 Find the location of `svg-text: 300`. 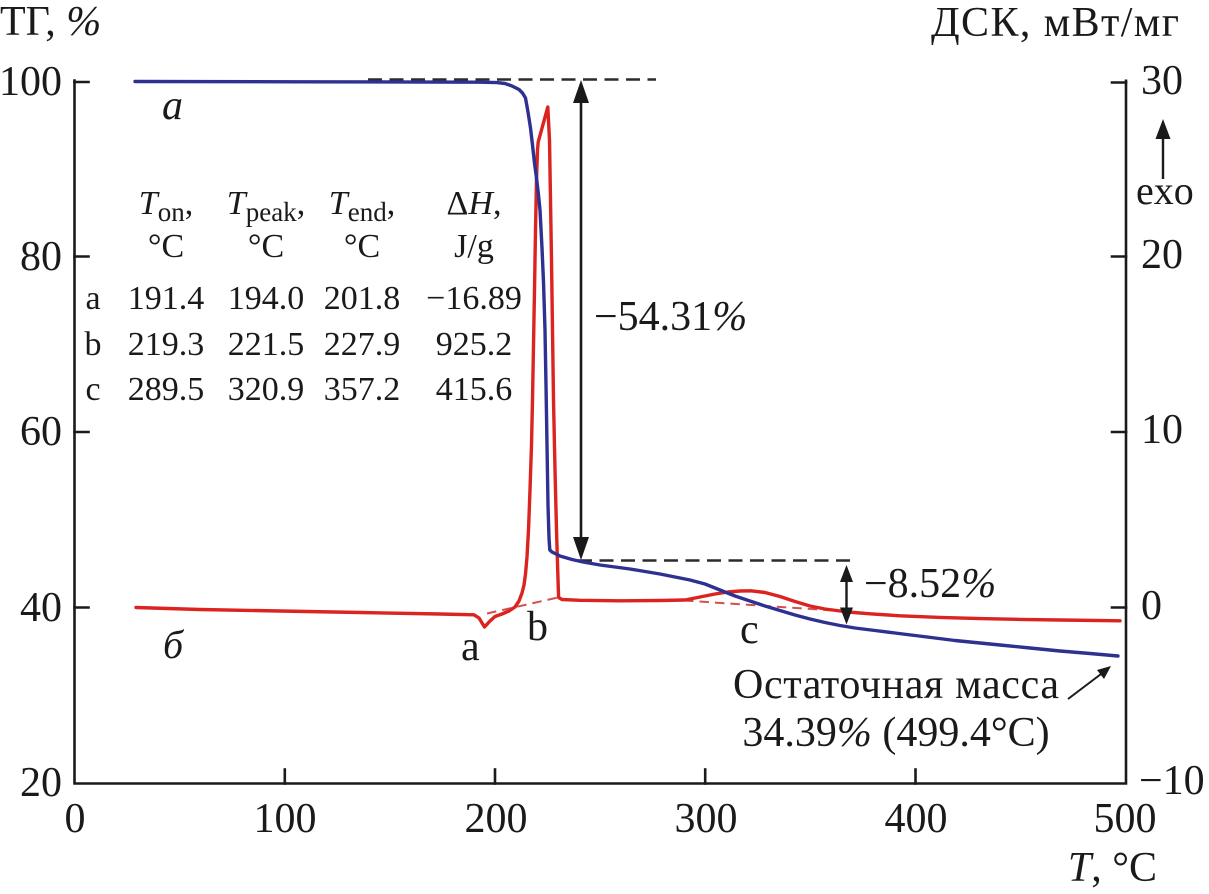

svg-text: 300 is located at coordinates (706, 819).